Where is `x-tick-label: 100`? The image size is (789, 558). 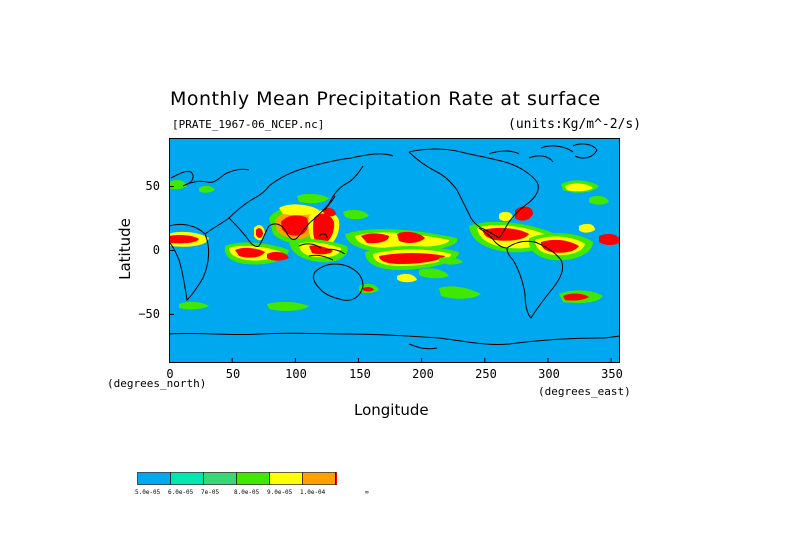
x-tick-label: 100 is located at coordinates (296, 374).